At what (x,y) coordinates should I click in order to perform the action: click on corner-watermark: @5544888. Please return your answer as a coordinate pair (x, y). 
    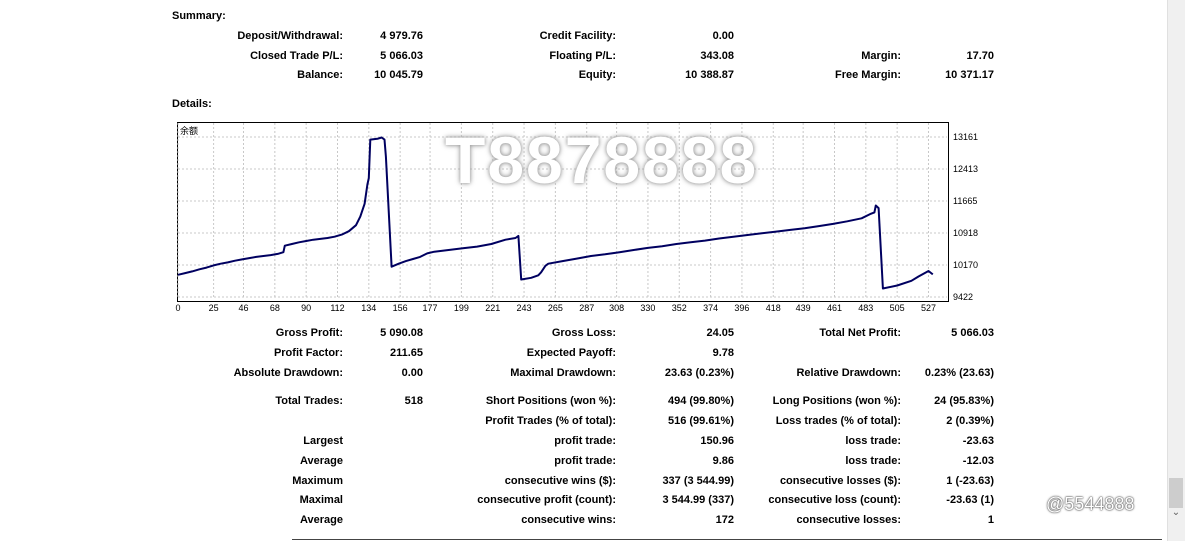
    Looking at the image, I should click on (1090, 504).